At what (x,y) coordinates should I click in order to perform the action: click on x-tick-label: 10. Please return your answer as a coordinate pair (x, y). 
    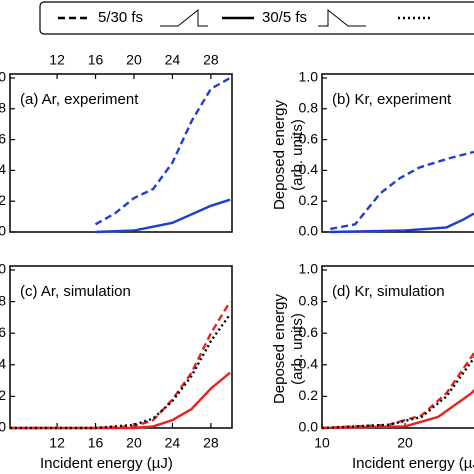
    Looking at the image, I should click on (322, 443).